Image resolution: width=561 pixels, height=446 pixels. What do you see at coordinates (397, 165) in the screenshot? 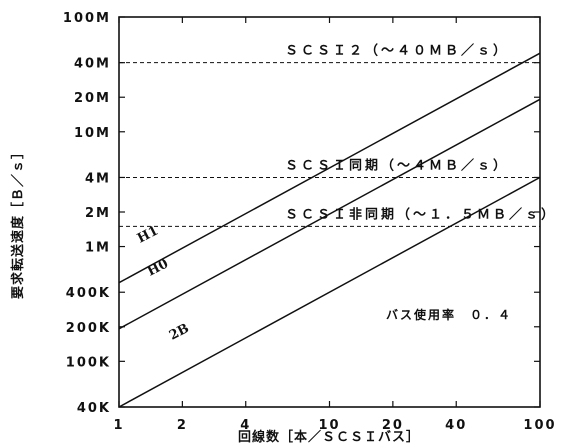
I see `reference-line-label: ＳＣＳＩ同期（～４ＭＢ／ｓ）` at bounding box center [397, 165].